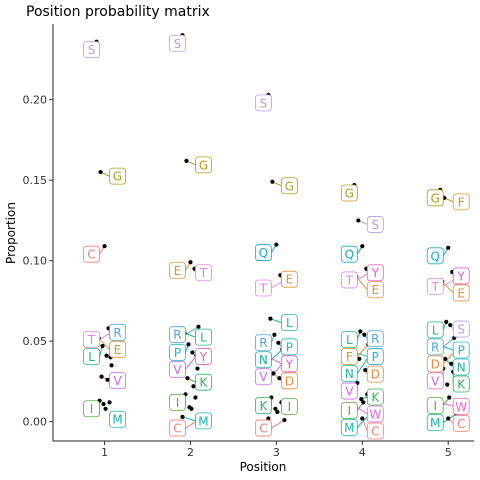 The height and width of the screenshot is (480, 480). I want to click on label-C: C, so click(91, 254).